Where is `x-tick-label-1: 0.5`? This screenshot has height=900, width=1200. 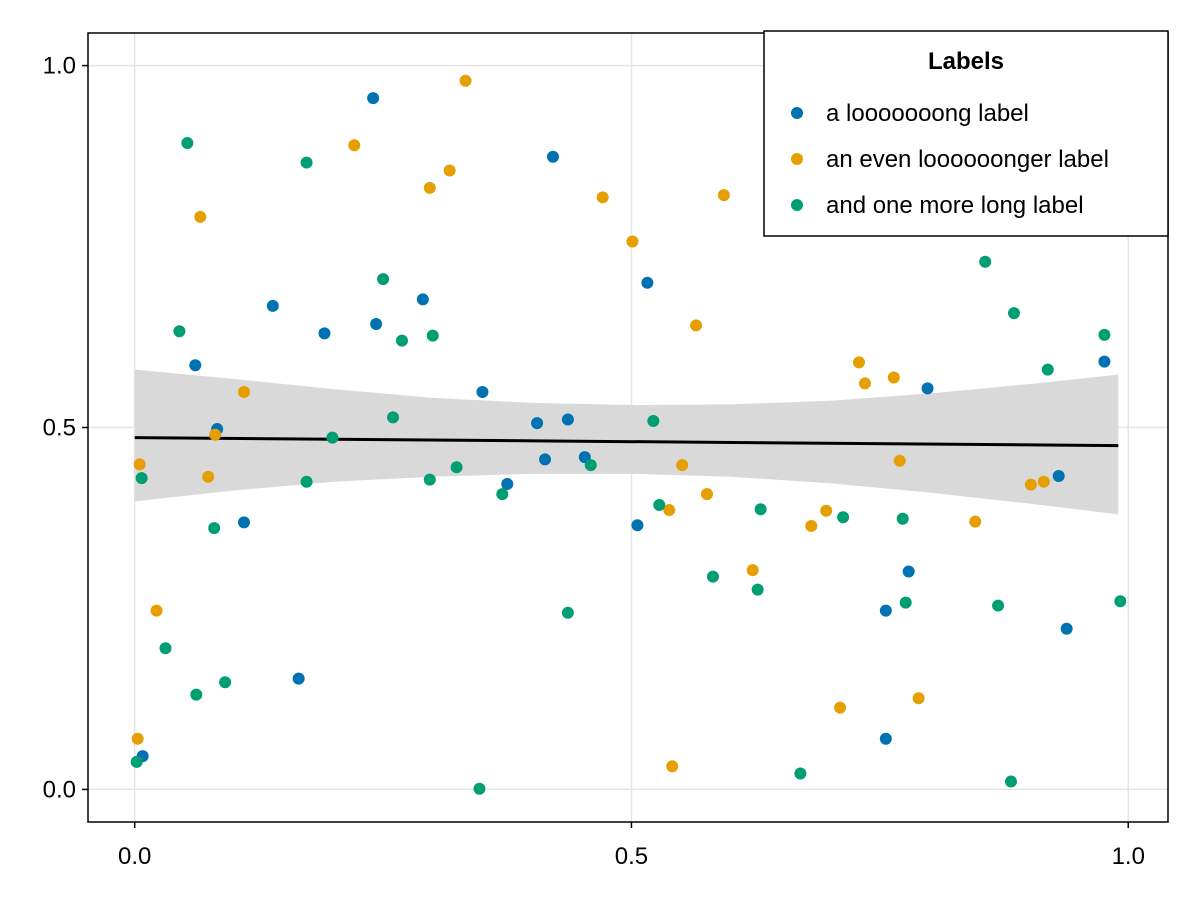
x-tick-label-1: 0.5 is located at coordinates (631, 856).